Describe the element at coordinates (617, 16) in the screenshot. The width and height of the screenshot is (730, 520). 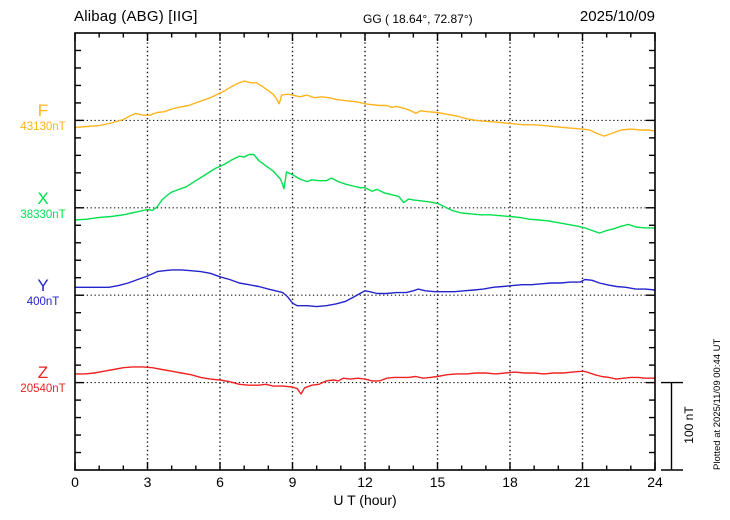
I see `plot-date: 2025/10/09` at that location.